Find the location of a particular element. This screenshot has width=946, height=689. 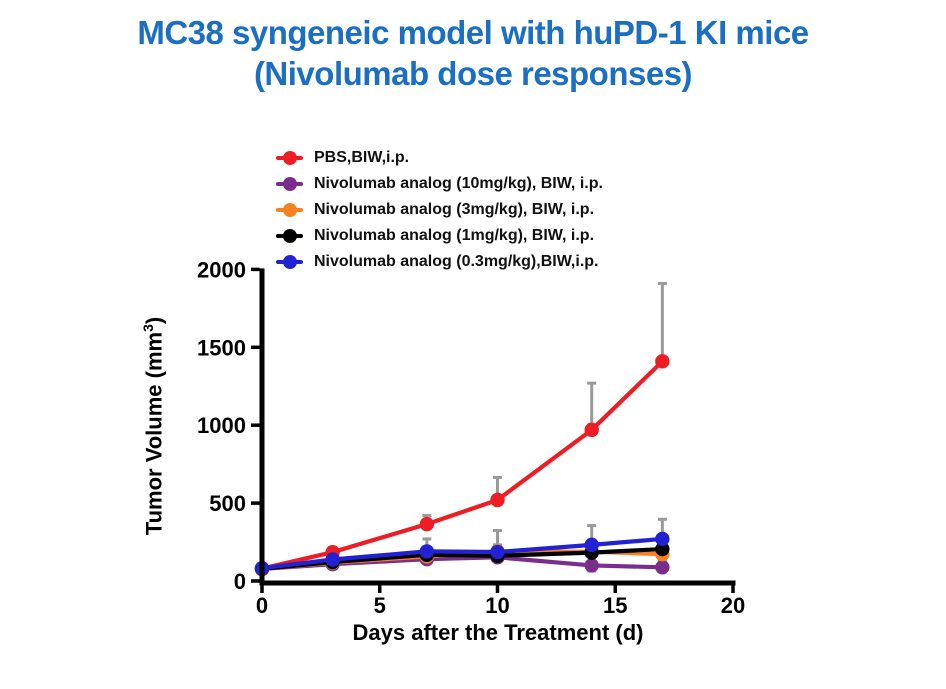

x-tick-label: 0 is located at coordinates (262, 605).